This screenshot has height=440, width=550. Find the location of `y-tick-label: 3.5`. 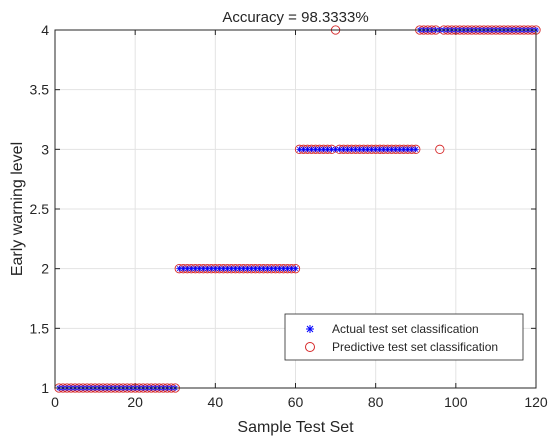

y-tick-label: 3.5 is located at coordinates (40, 90).